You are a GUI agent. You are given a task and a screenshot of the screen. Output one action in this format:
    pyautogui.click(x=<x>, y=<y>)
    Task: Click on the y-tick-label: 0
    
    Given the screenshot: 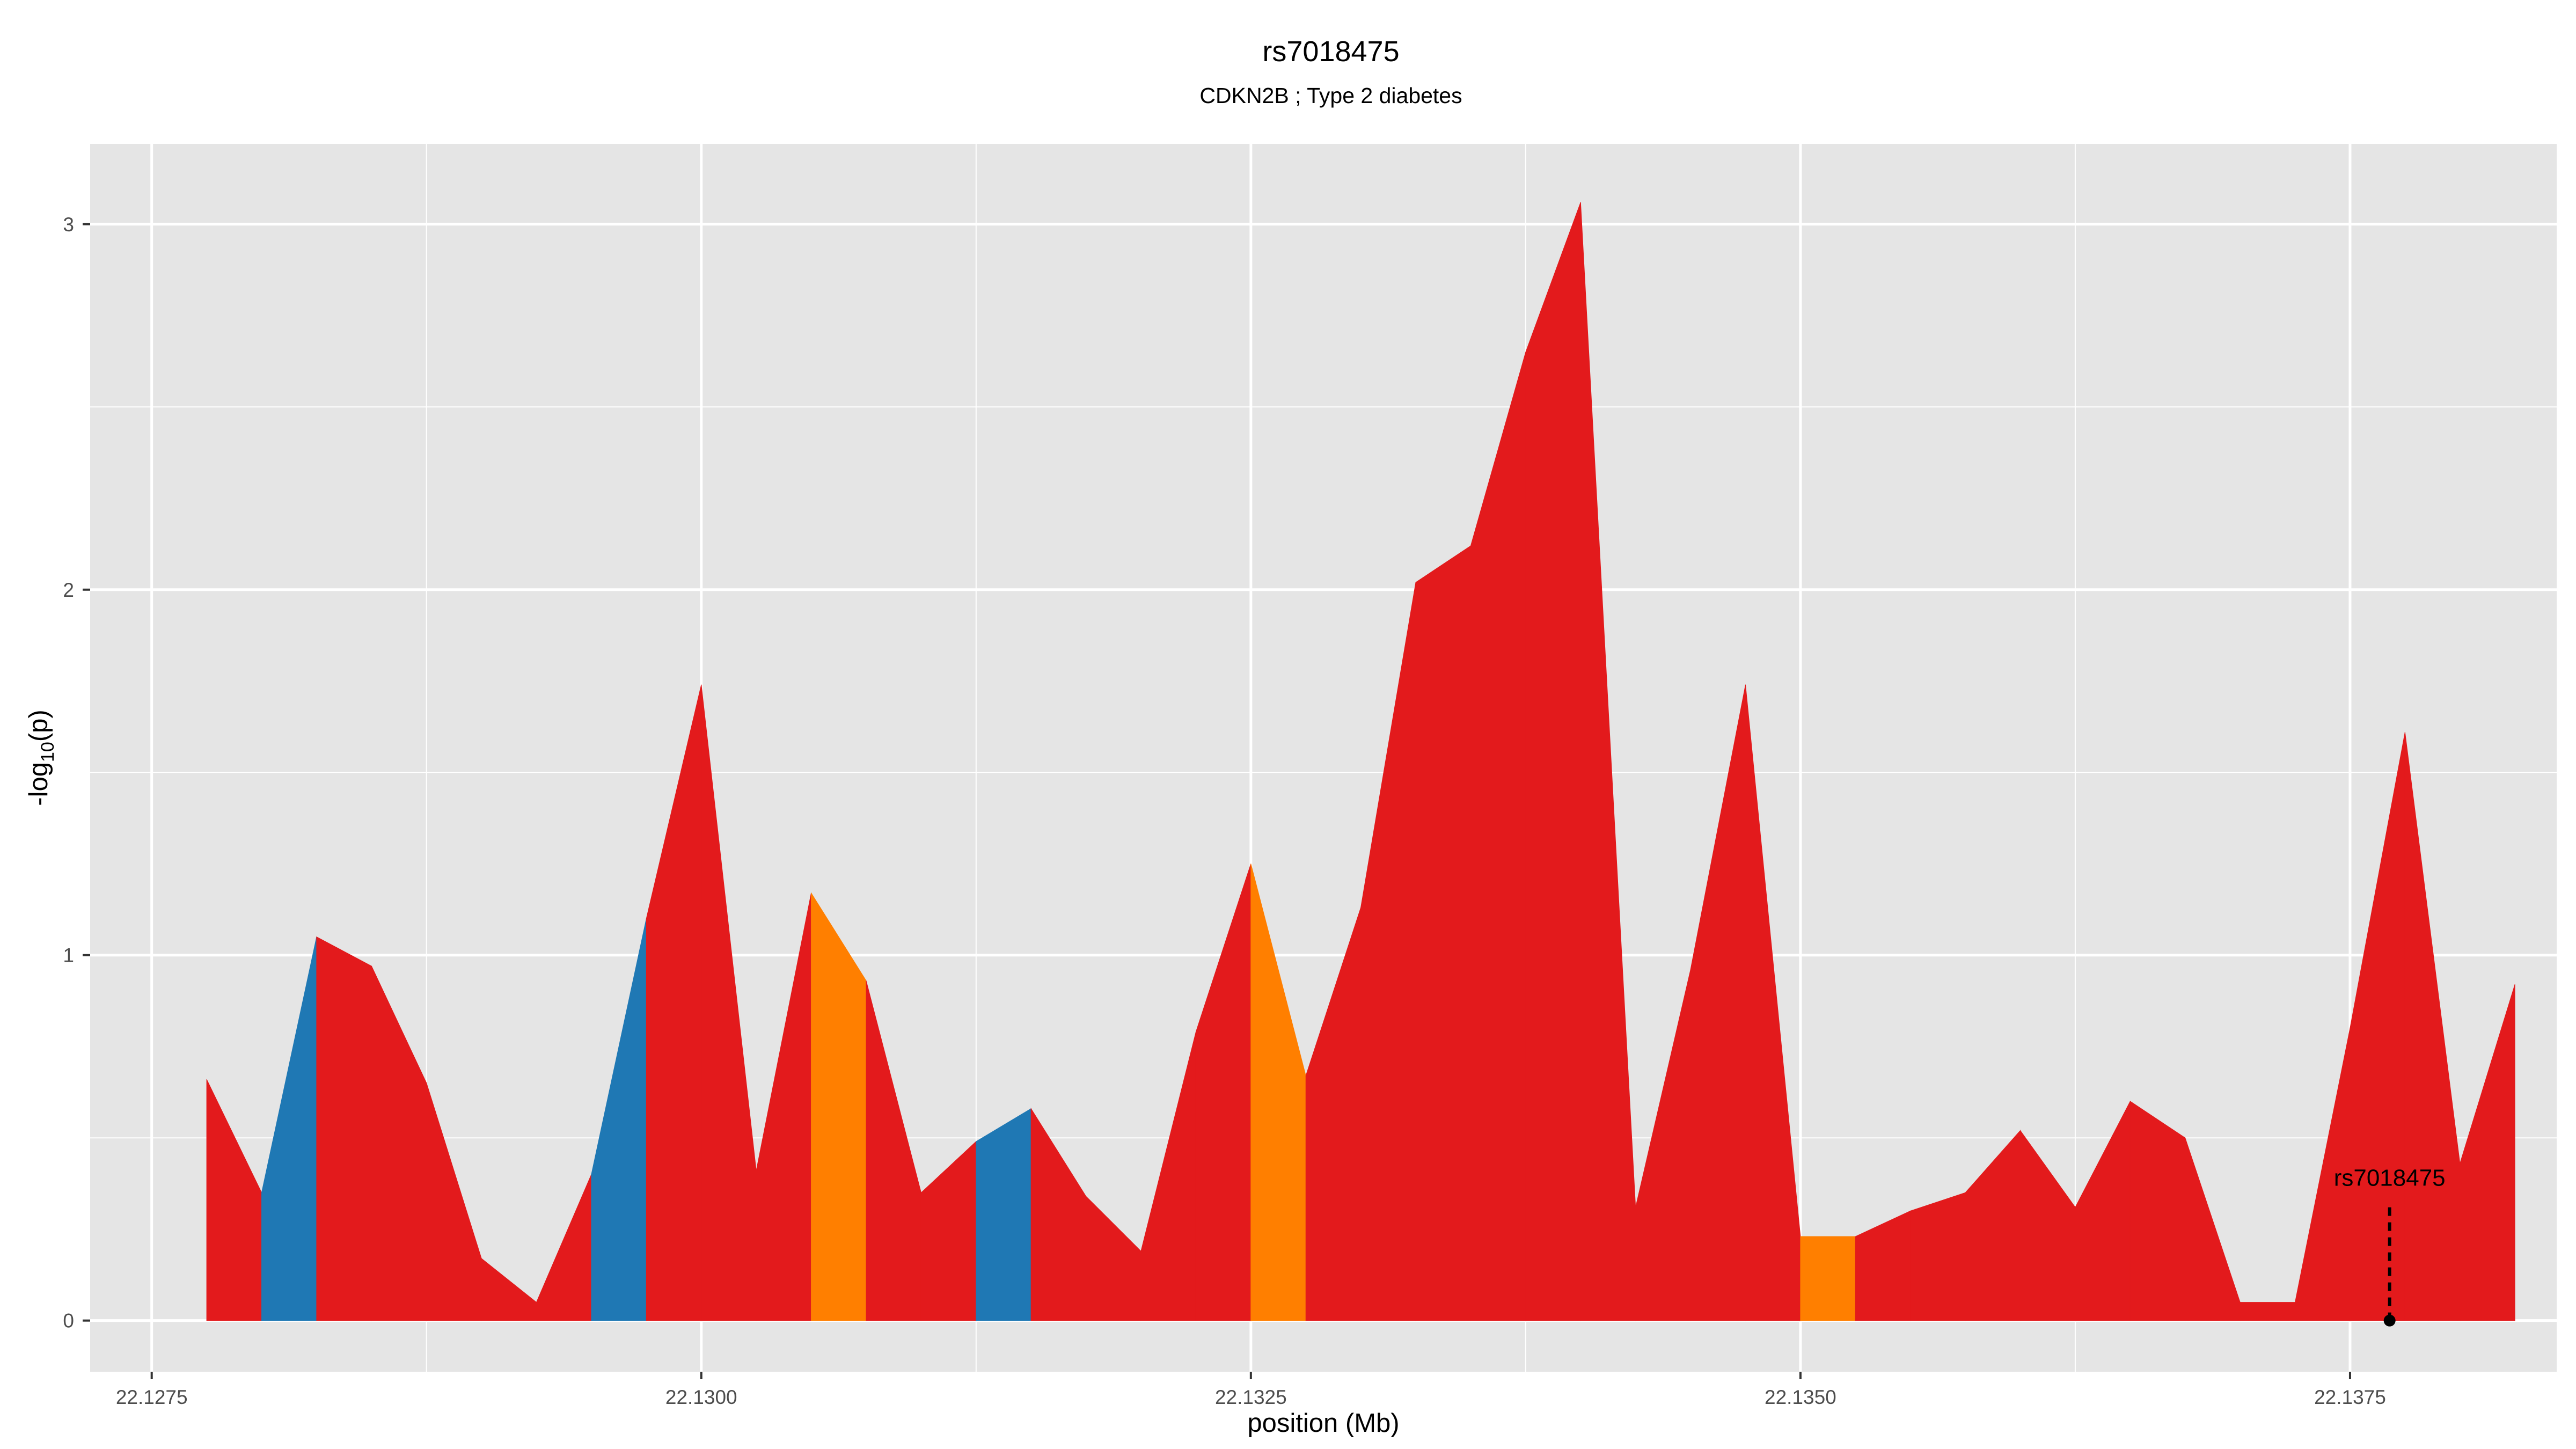 What is the action you would take?
    pyautogui.click(x=68, y=1321)
    